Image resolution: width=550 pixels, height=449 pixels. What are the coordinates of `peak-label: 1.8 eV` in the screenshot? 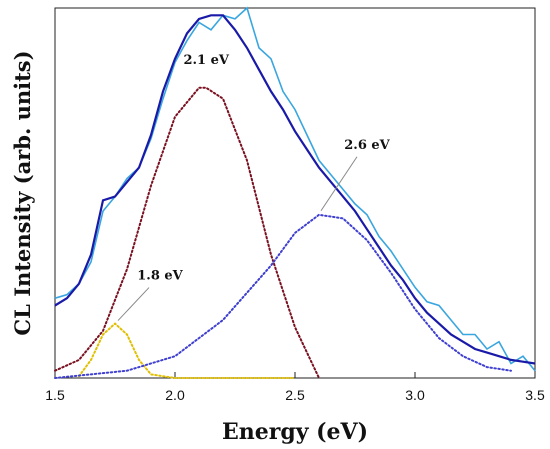 It's located at (160, 276).